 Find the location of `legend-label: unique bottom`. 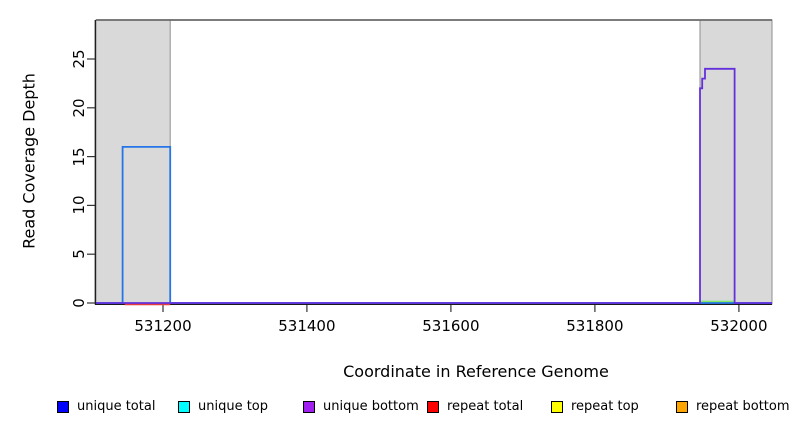

legend-label: unique bottom is located at coordinates (371, 406).